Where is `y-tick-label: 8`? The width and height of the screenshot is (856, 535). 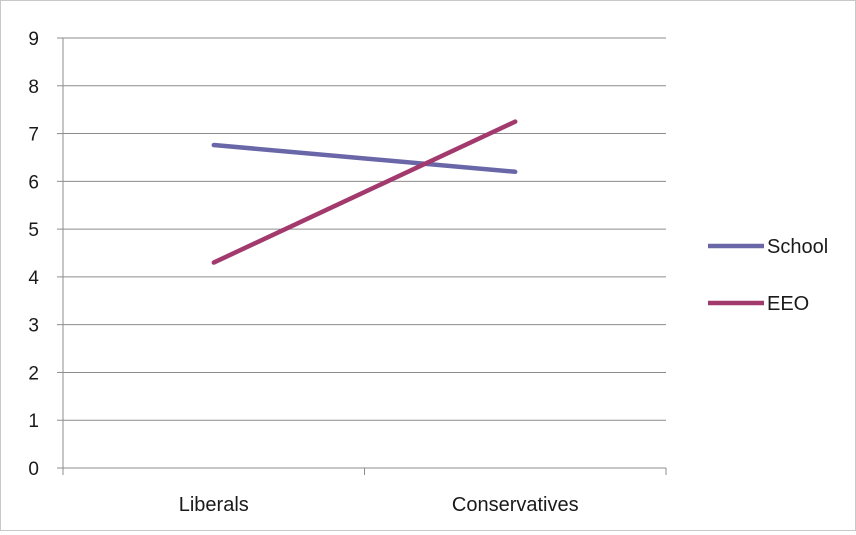
y-tick-label: 8 is located at coordinates (33, 87).